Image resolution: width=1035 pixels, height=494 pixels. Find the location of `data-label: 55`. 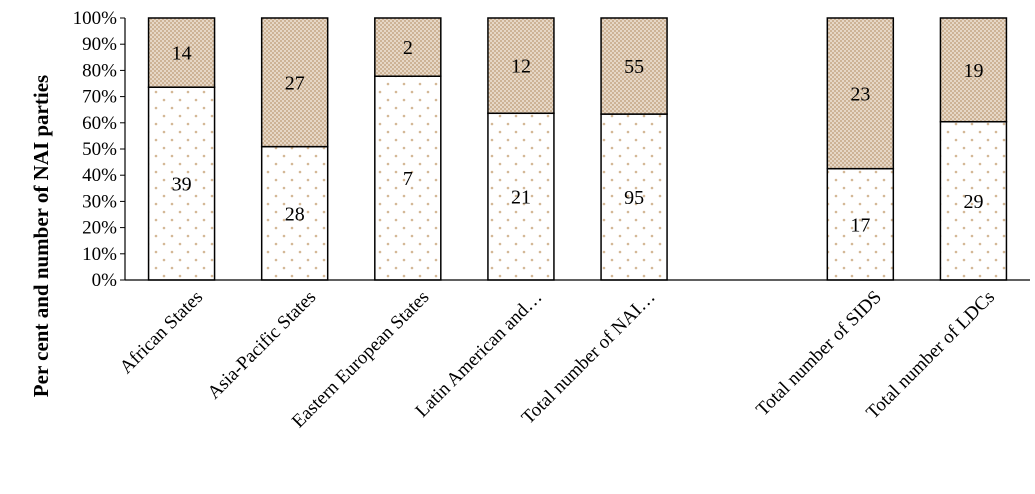

data-label: 55 is located at coordinates (634, 67).